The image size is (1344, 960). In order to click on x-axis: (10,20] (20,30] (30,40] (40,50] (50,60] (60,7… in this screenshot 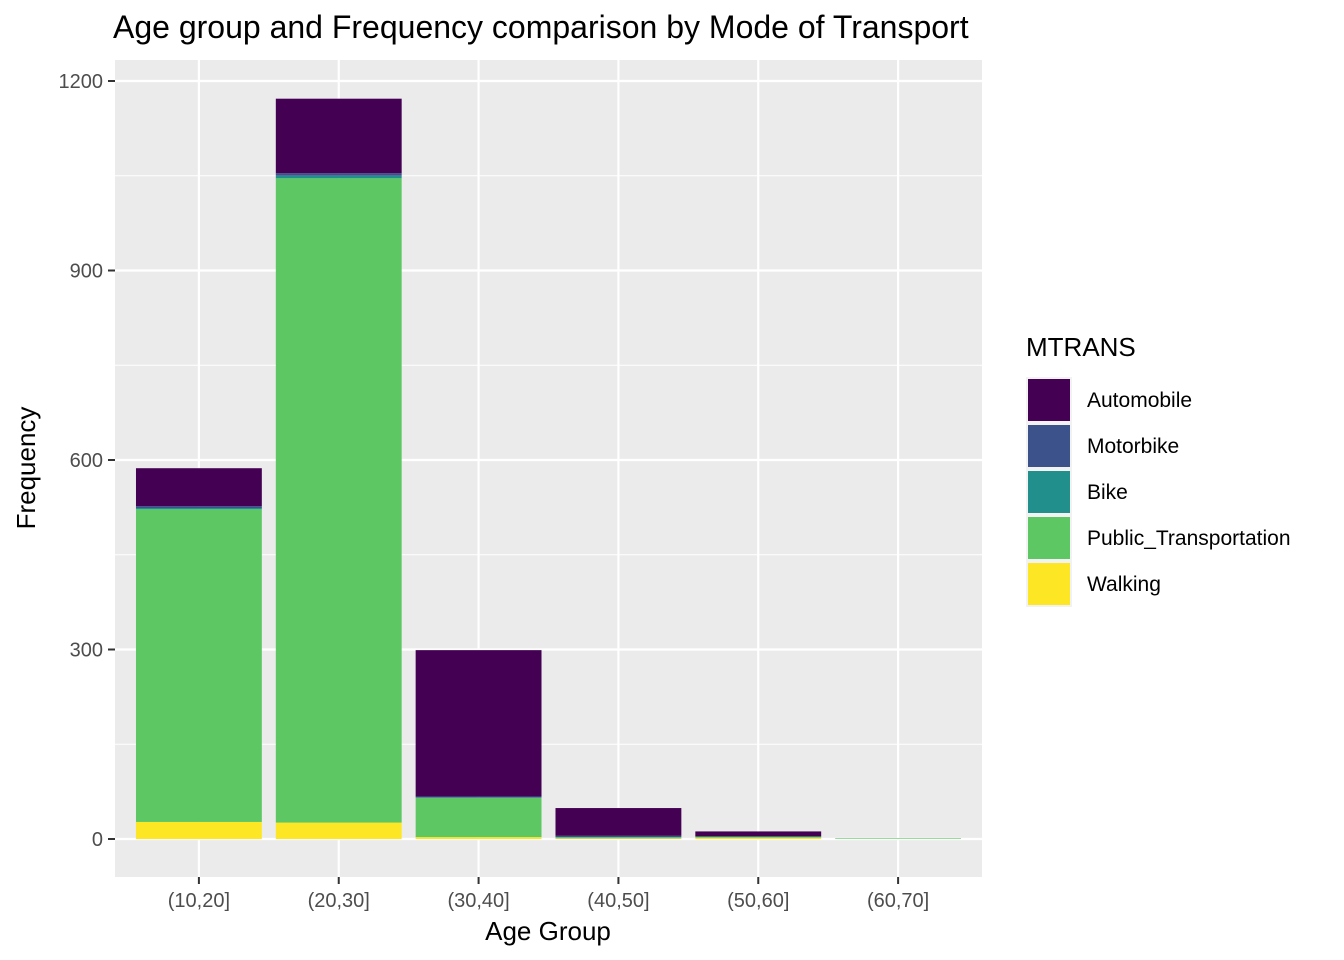, I will do `click(548, 894)`.